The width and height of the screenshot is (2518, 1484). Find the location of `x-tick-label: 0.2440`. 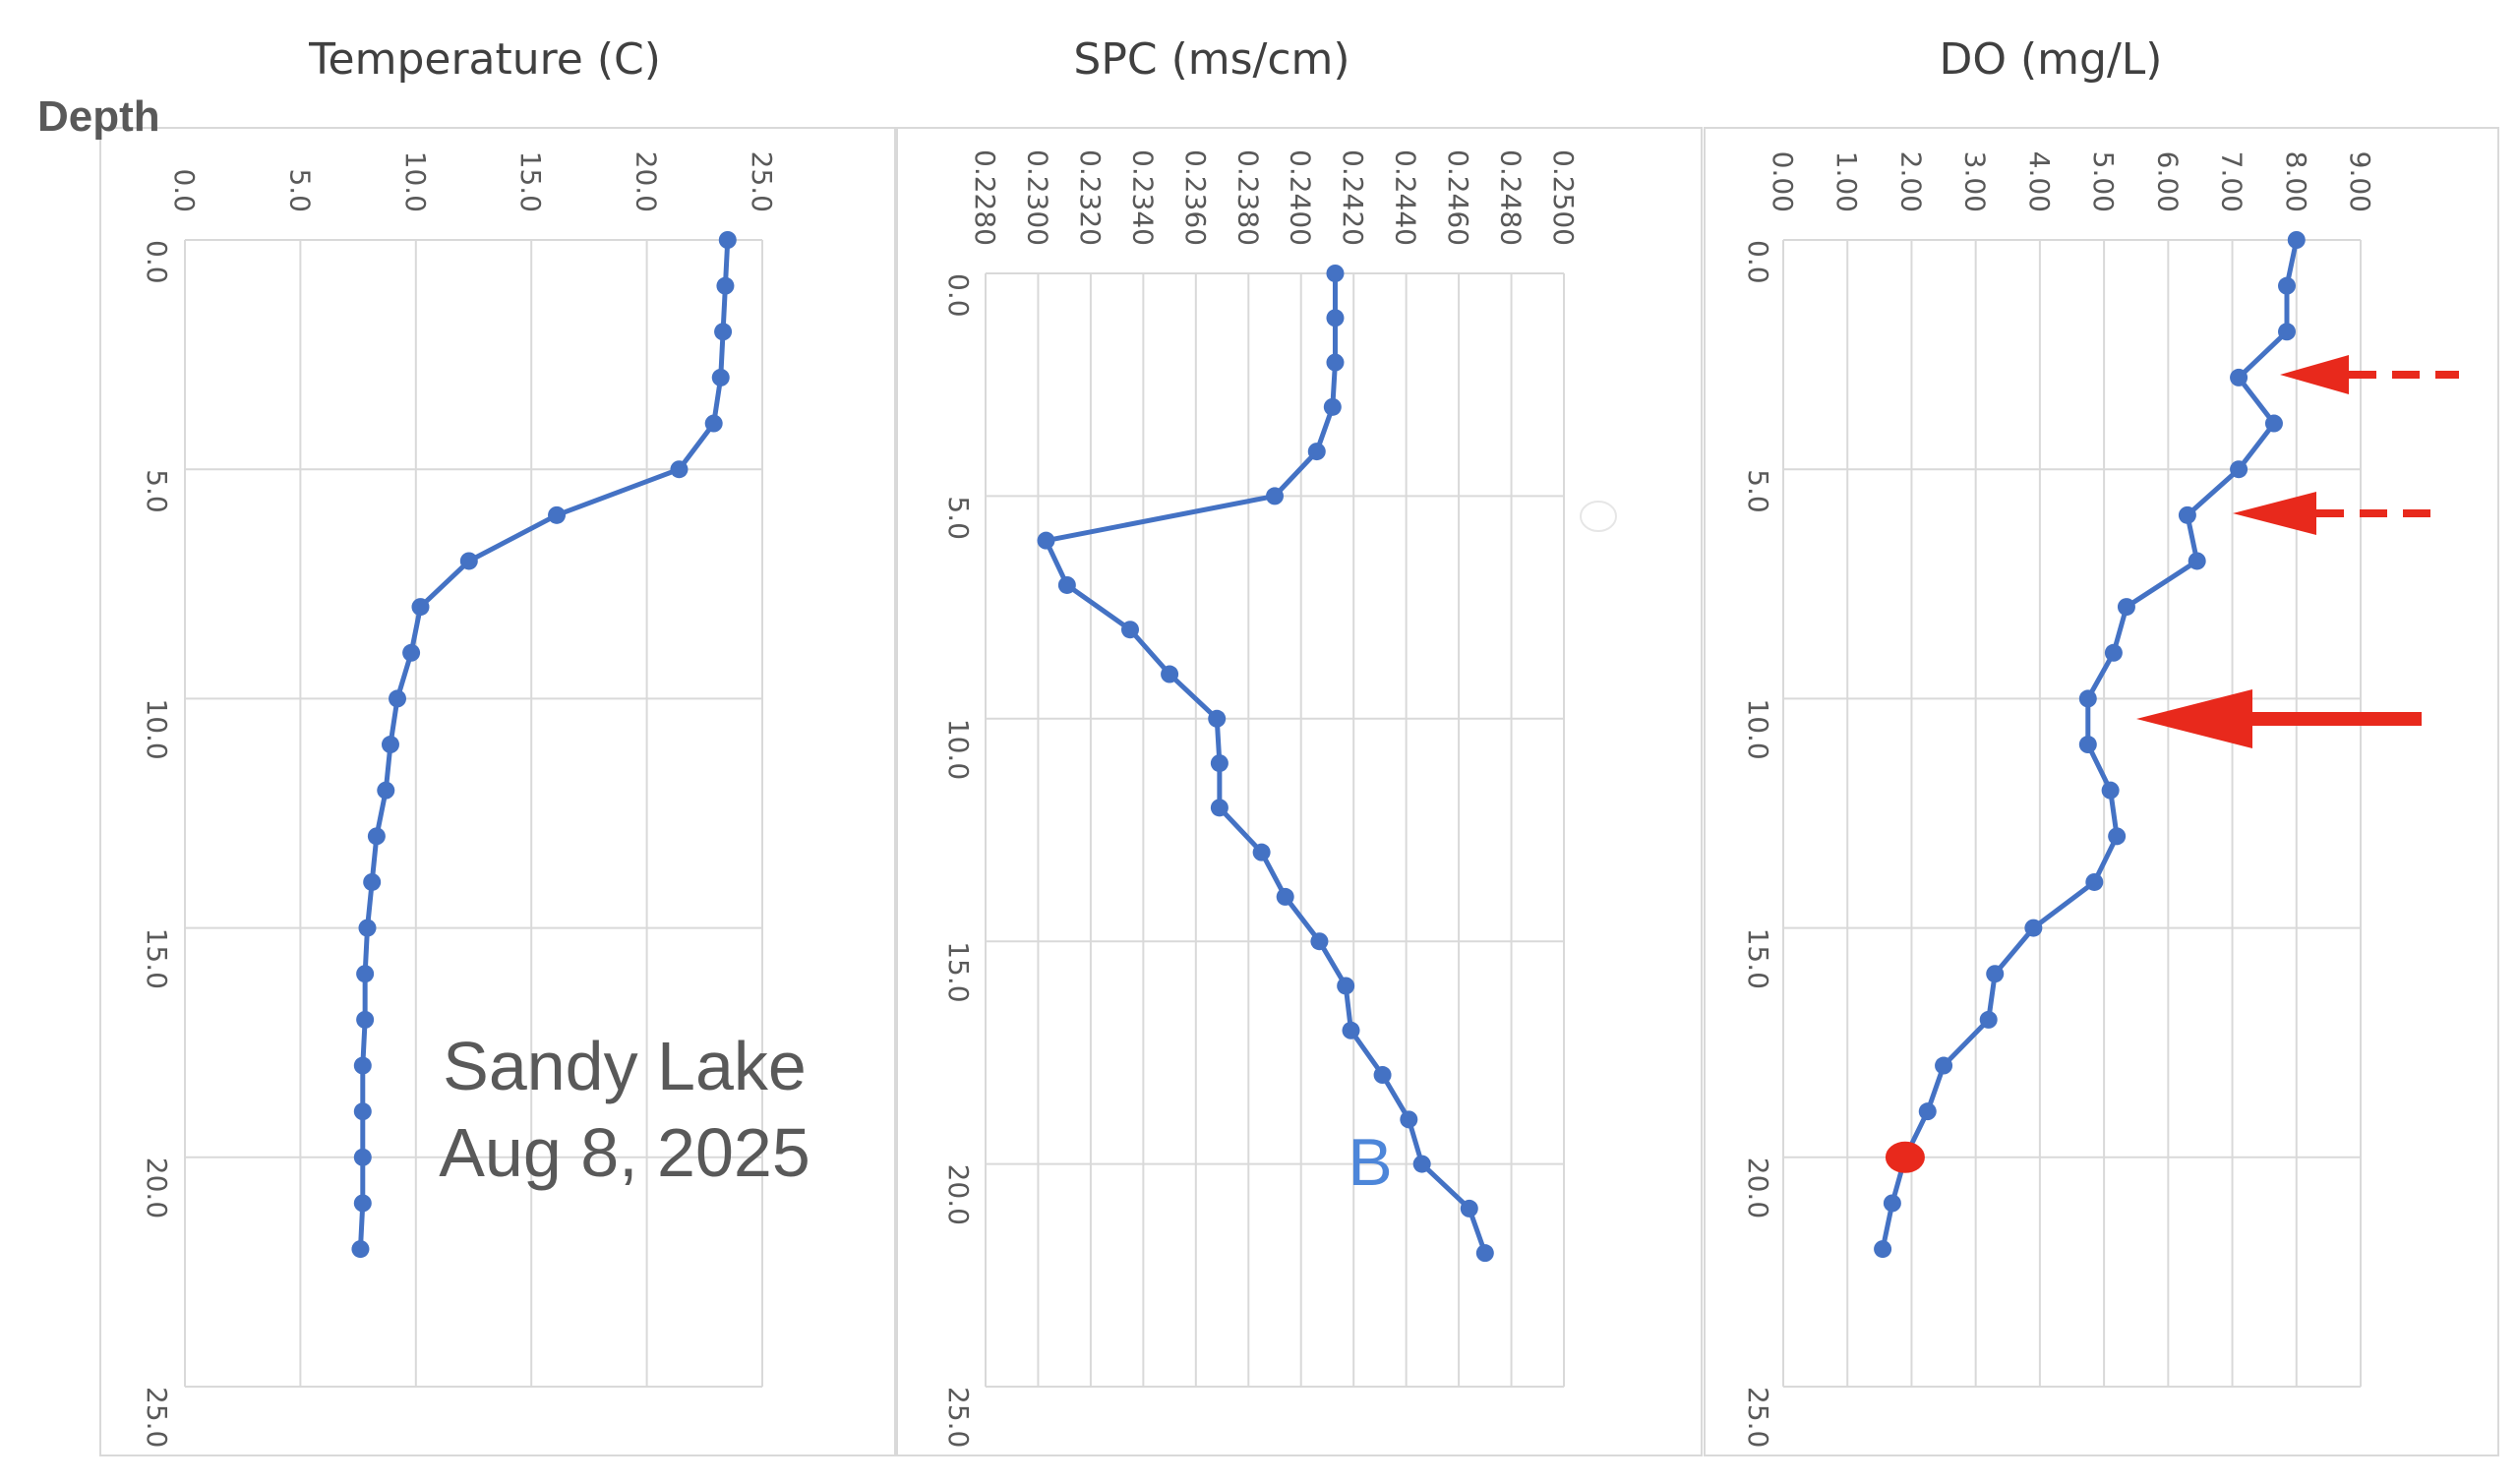

x-tick-label: 0.2440 is located at coordinates (1406, 198).